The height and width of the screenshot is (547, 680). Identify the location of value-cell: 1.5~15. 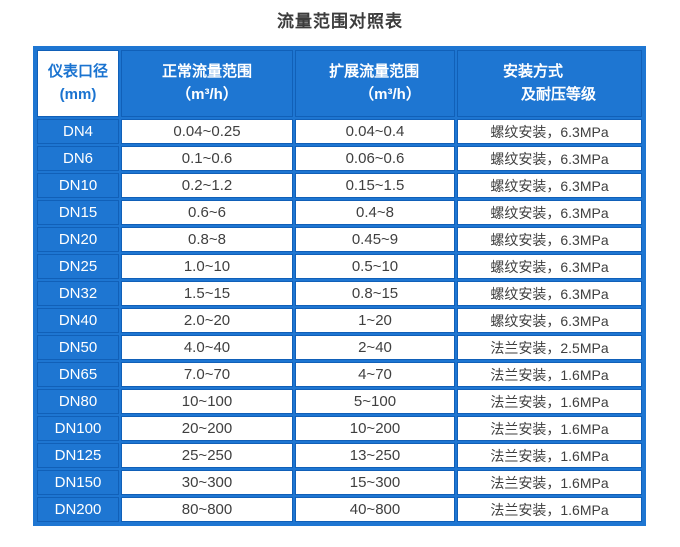
(207, 293).